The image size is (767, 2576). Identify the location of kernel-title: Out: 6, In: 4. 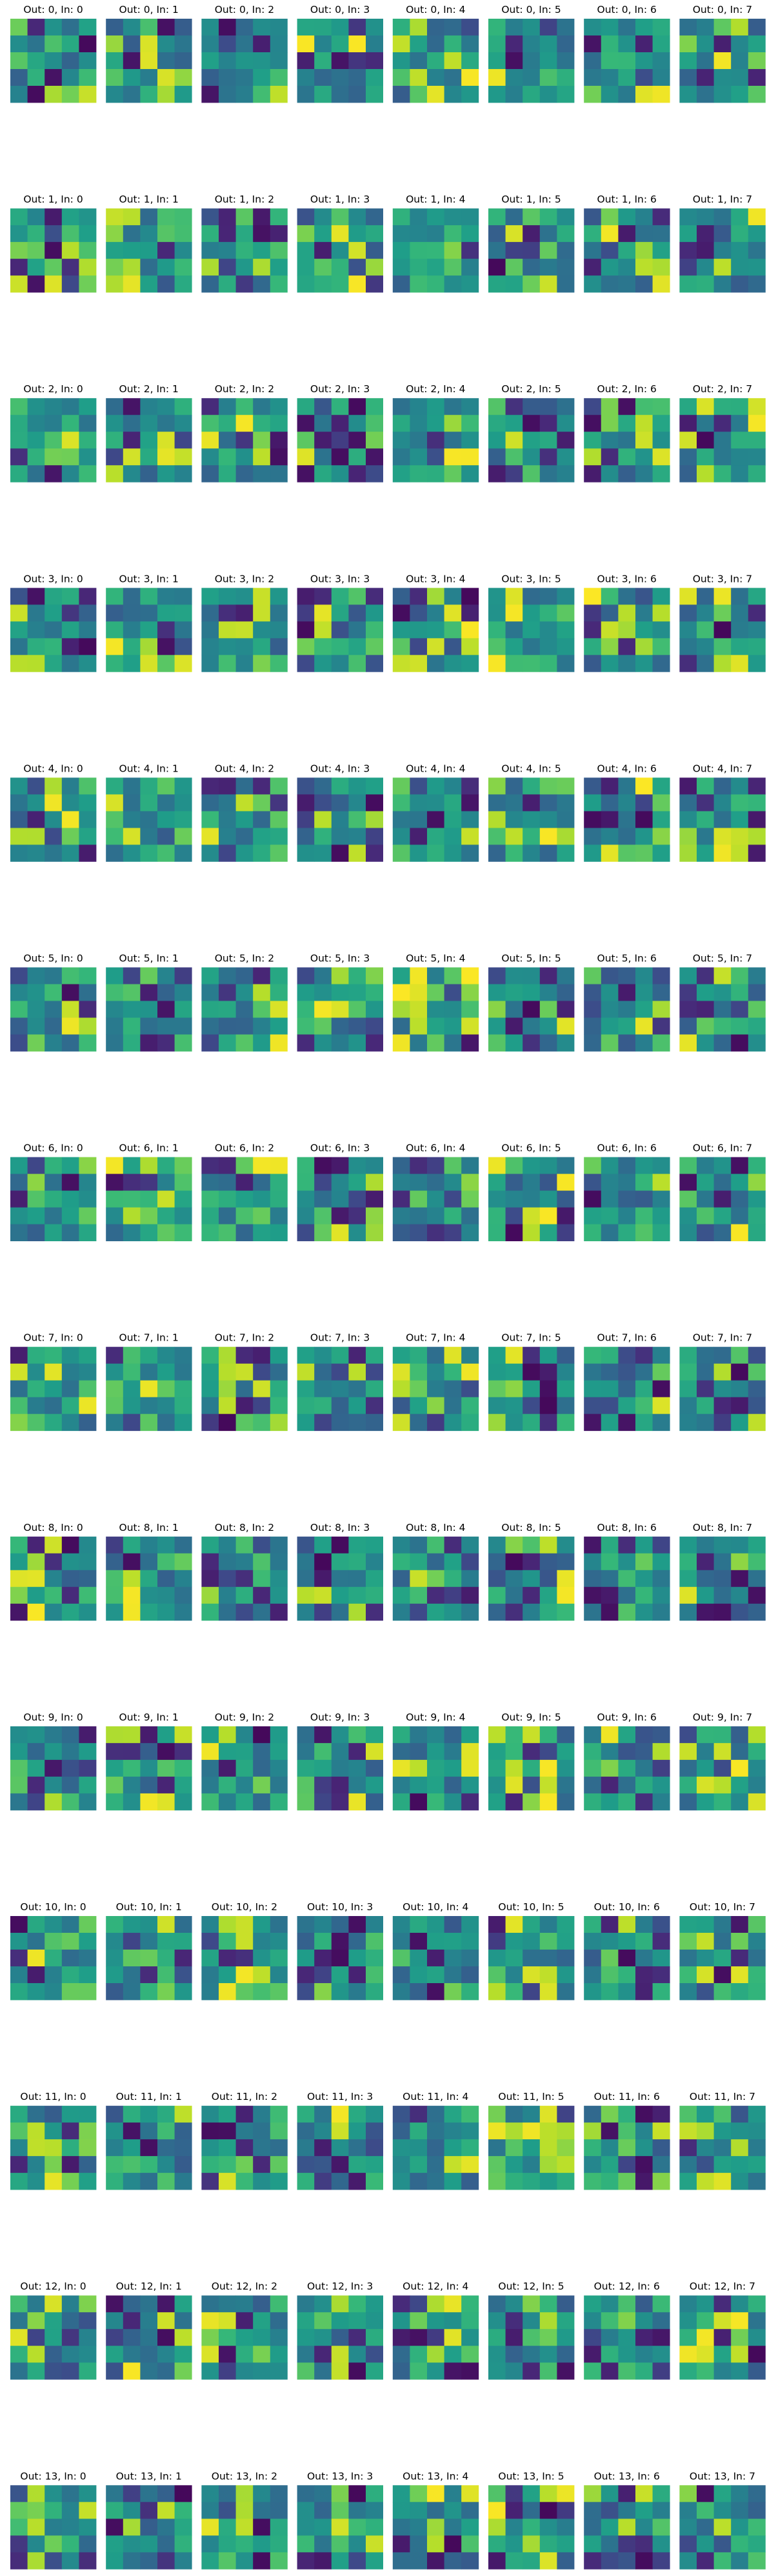
(436, 1148).